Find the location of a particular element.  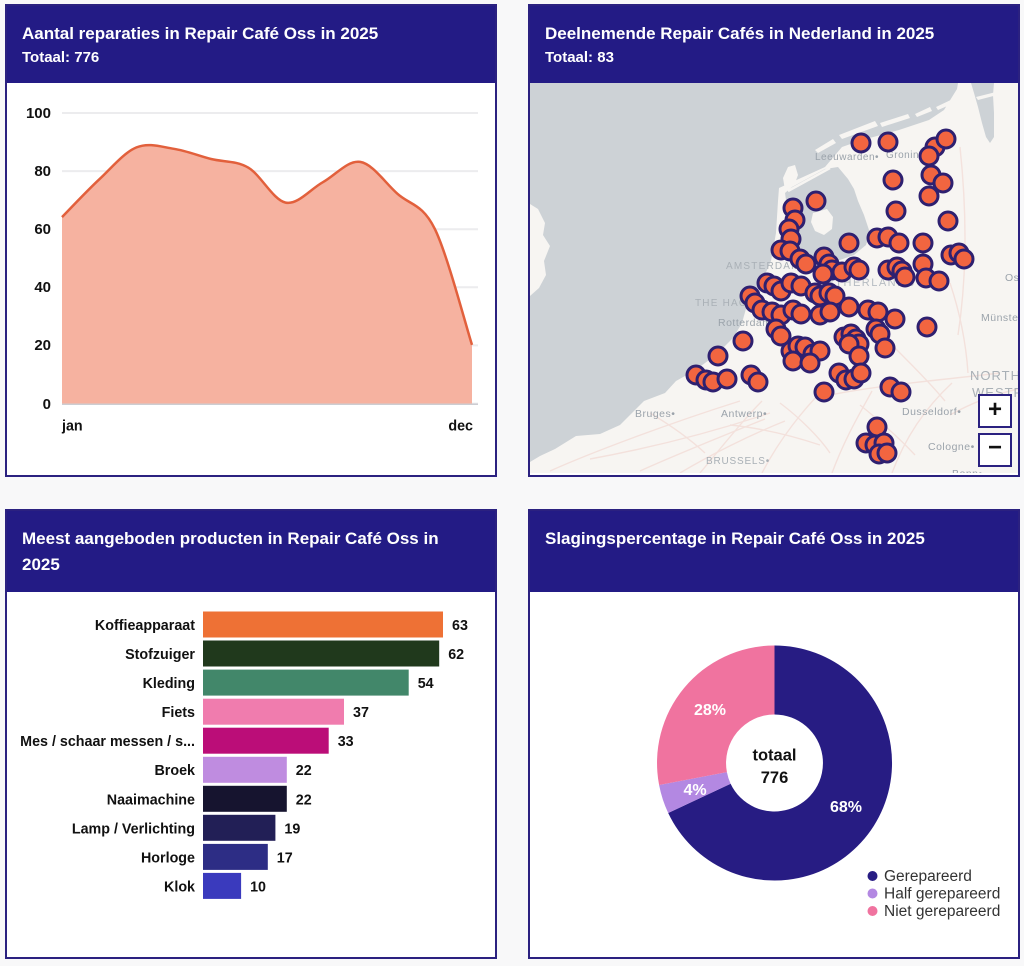

svg-text: THE HAGUE is located at coordinates (729, 303).